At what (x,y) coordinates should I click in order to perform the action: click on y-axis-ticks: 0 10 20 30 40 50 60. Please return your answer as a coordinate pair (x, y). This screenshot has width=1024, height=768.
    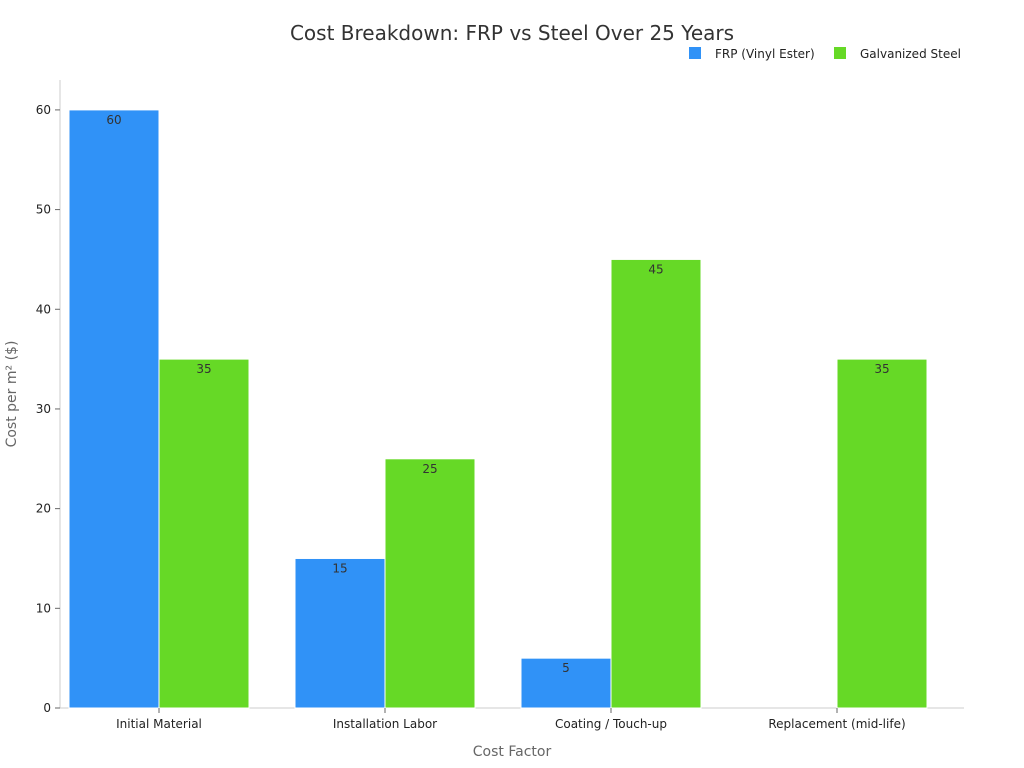
    Looking at the image, I should click on (48, 409).